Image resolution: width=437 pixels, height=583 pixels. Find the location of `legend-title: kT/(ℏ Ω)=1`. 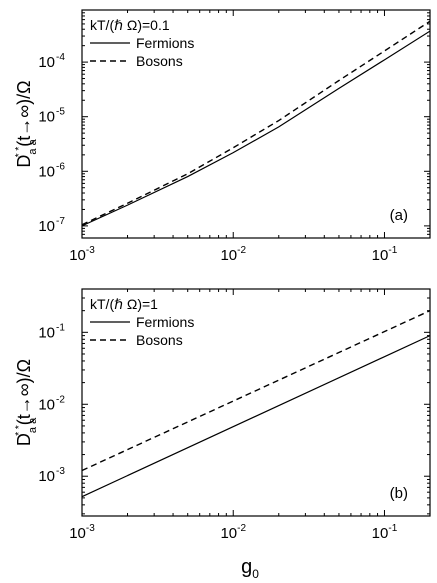

legend-title: kT/(ℏ Ω)=1 is located at coordinates (124, 304).